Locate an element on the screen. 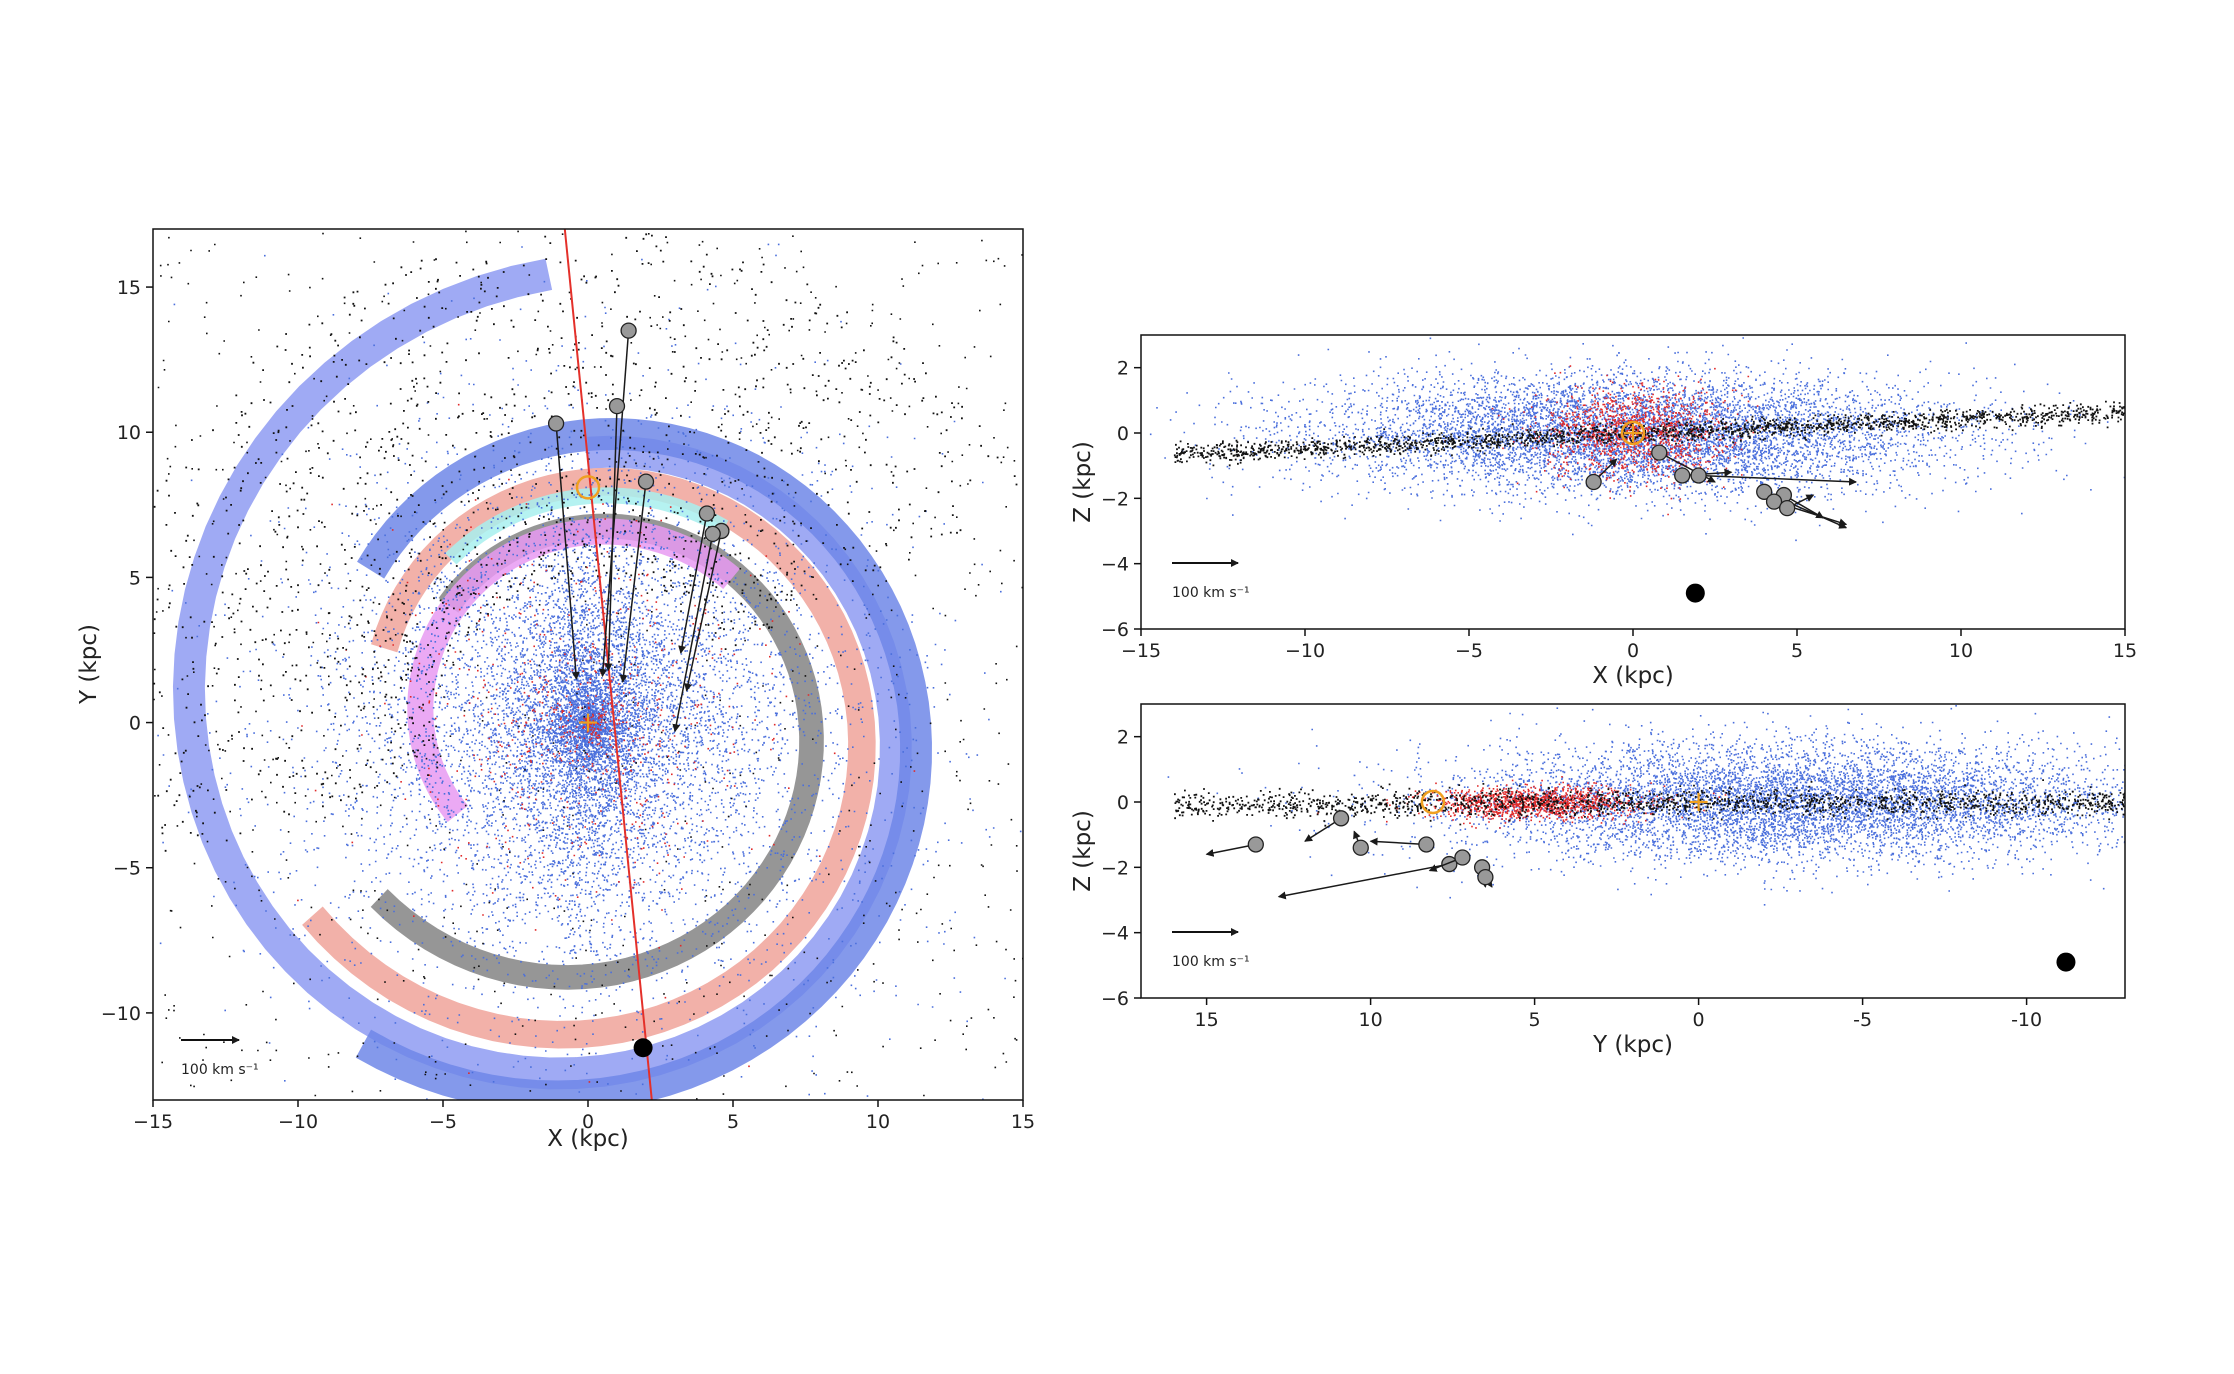 This screenshot has width=2234, height=1374. axis-ticks: 15 10 5 0 -5 -10 −6 −4 −2 0 2 is located at coordinates (1571, 879).